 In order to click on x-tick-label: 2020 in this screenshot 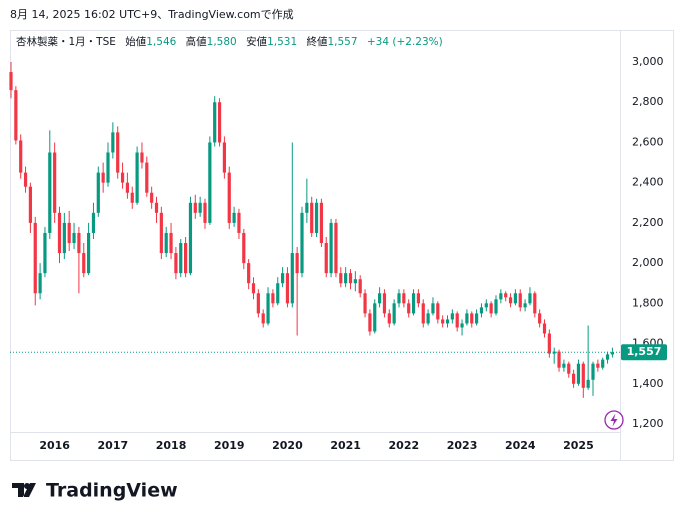, I will do `click(287, 445)`.